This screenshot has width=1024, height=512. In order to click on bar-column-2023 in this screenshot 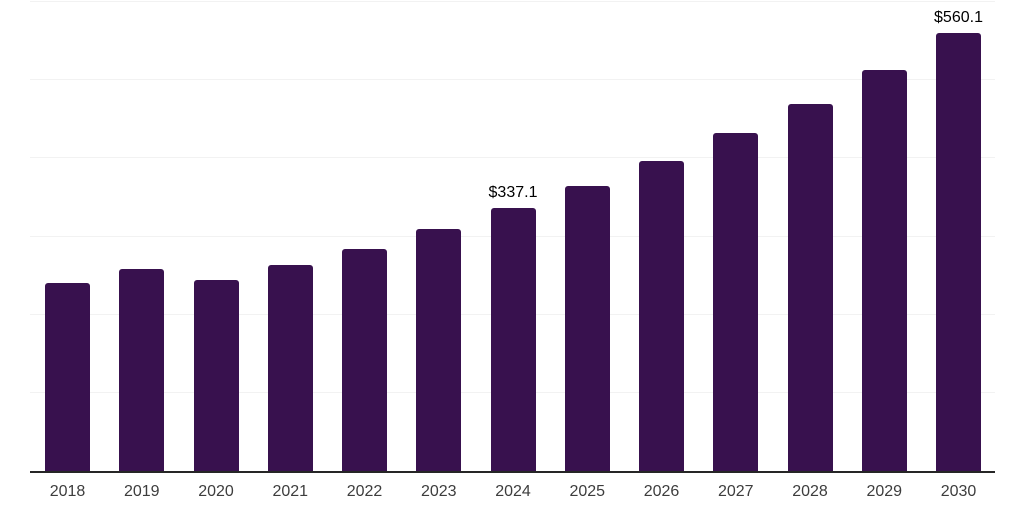, I will do `click(439, 236)`.